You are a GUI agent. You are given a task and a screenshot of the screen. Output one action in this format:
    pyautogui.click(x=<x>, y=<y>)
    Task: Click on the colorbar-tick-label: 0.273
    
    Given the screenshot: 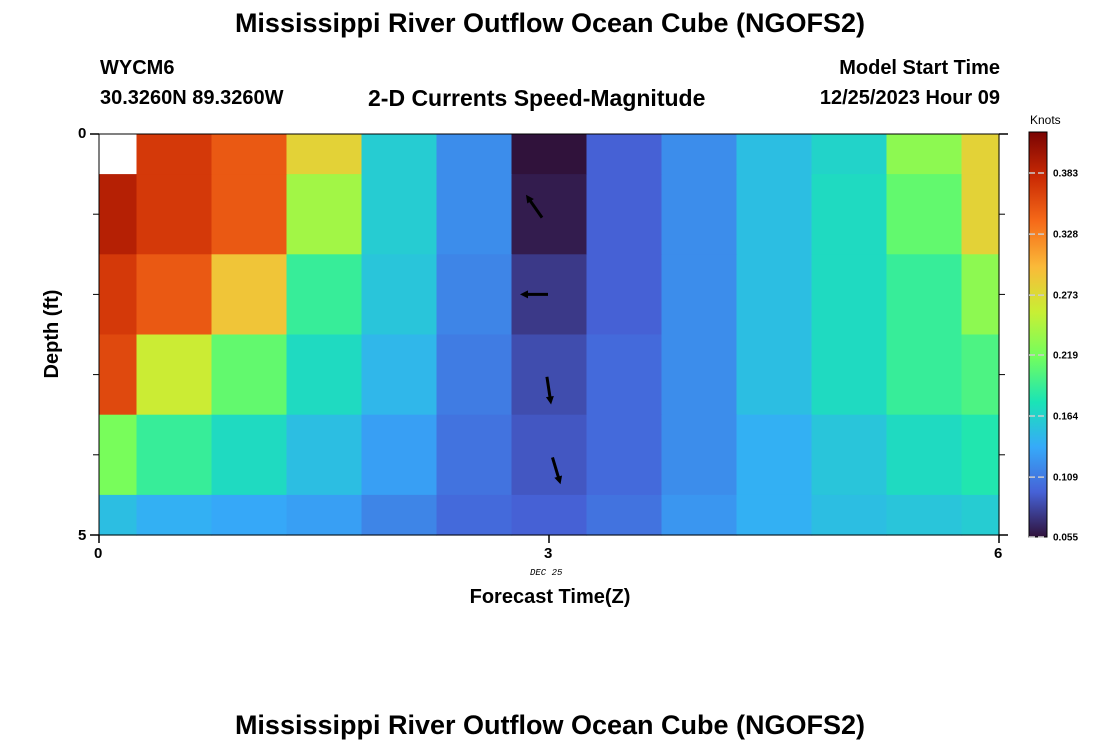 What is the action you would take?
    pyautogui.click(x=1065, y=296)
    